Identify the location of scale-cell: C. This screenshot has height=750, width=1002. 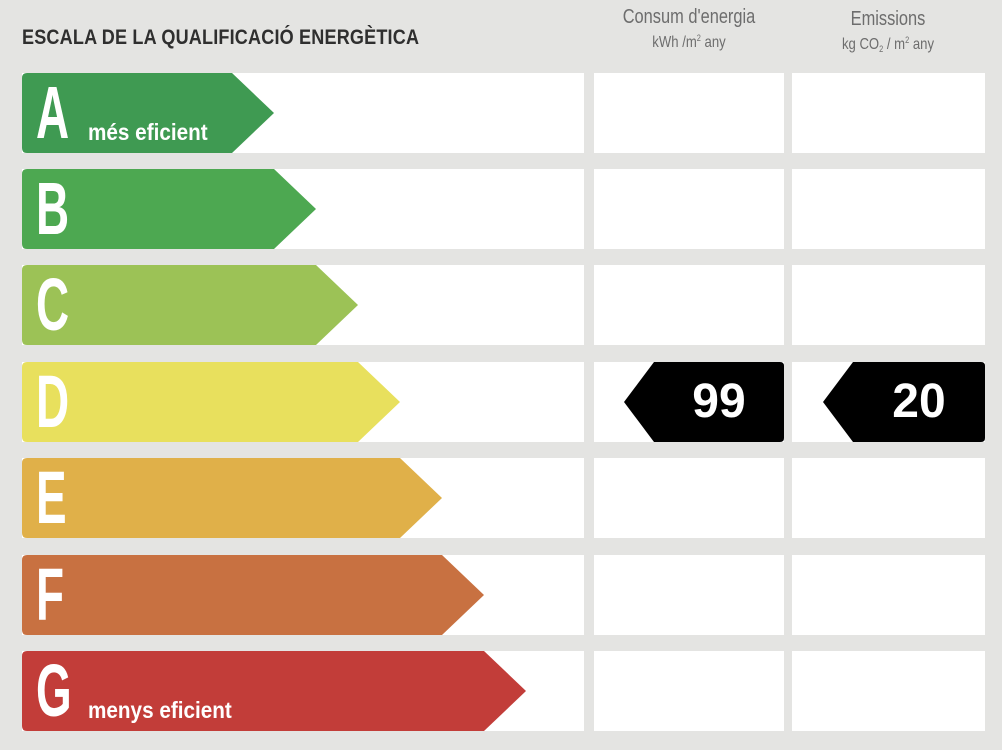
(303, 304).